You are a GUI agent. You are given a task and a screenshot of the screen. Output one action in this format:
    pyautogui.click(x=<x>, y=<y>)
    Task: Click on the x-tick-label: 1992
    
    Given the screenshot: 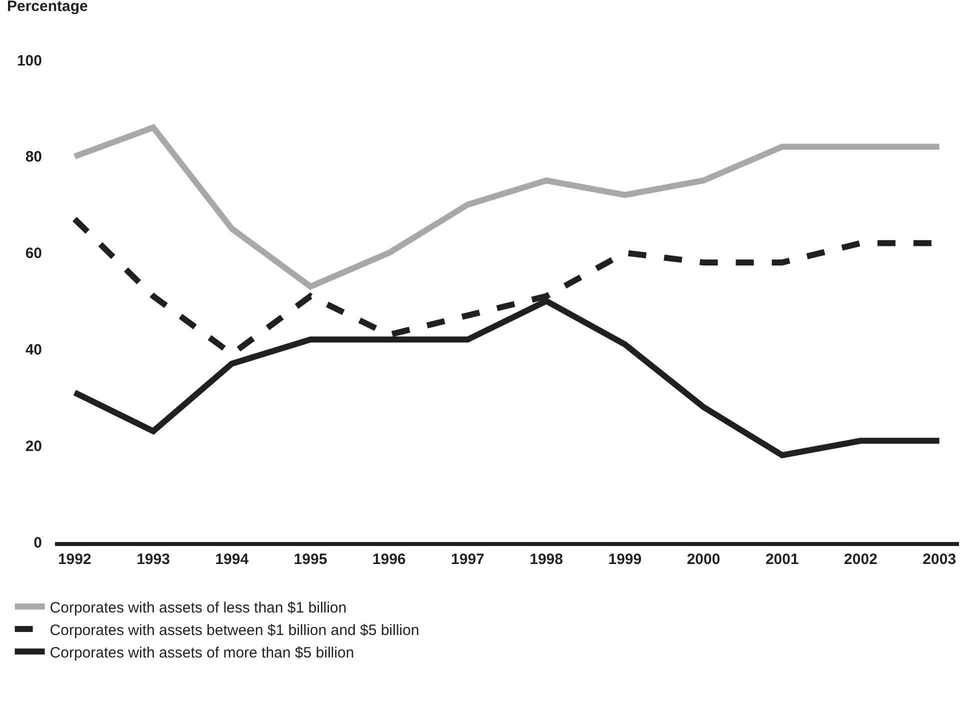 What is the action you would take?
    pyautogui.click(x=75, y=559)
    